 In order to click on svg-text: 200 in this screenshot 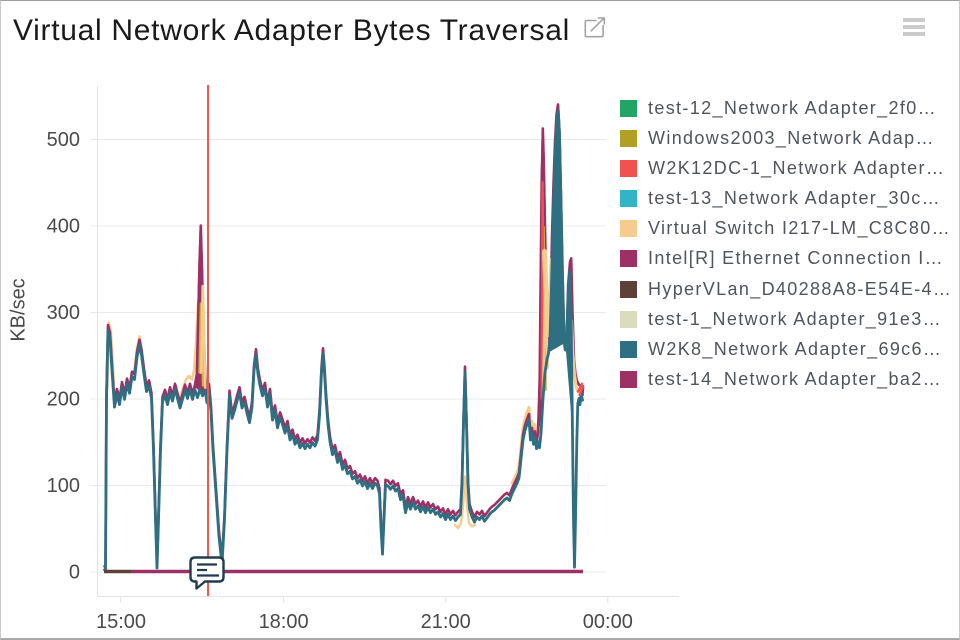, I will do `click(63, 400)`.